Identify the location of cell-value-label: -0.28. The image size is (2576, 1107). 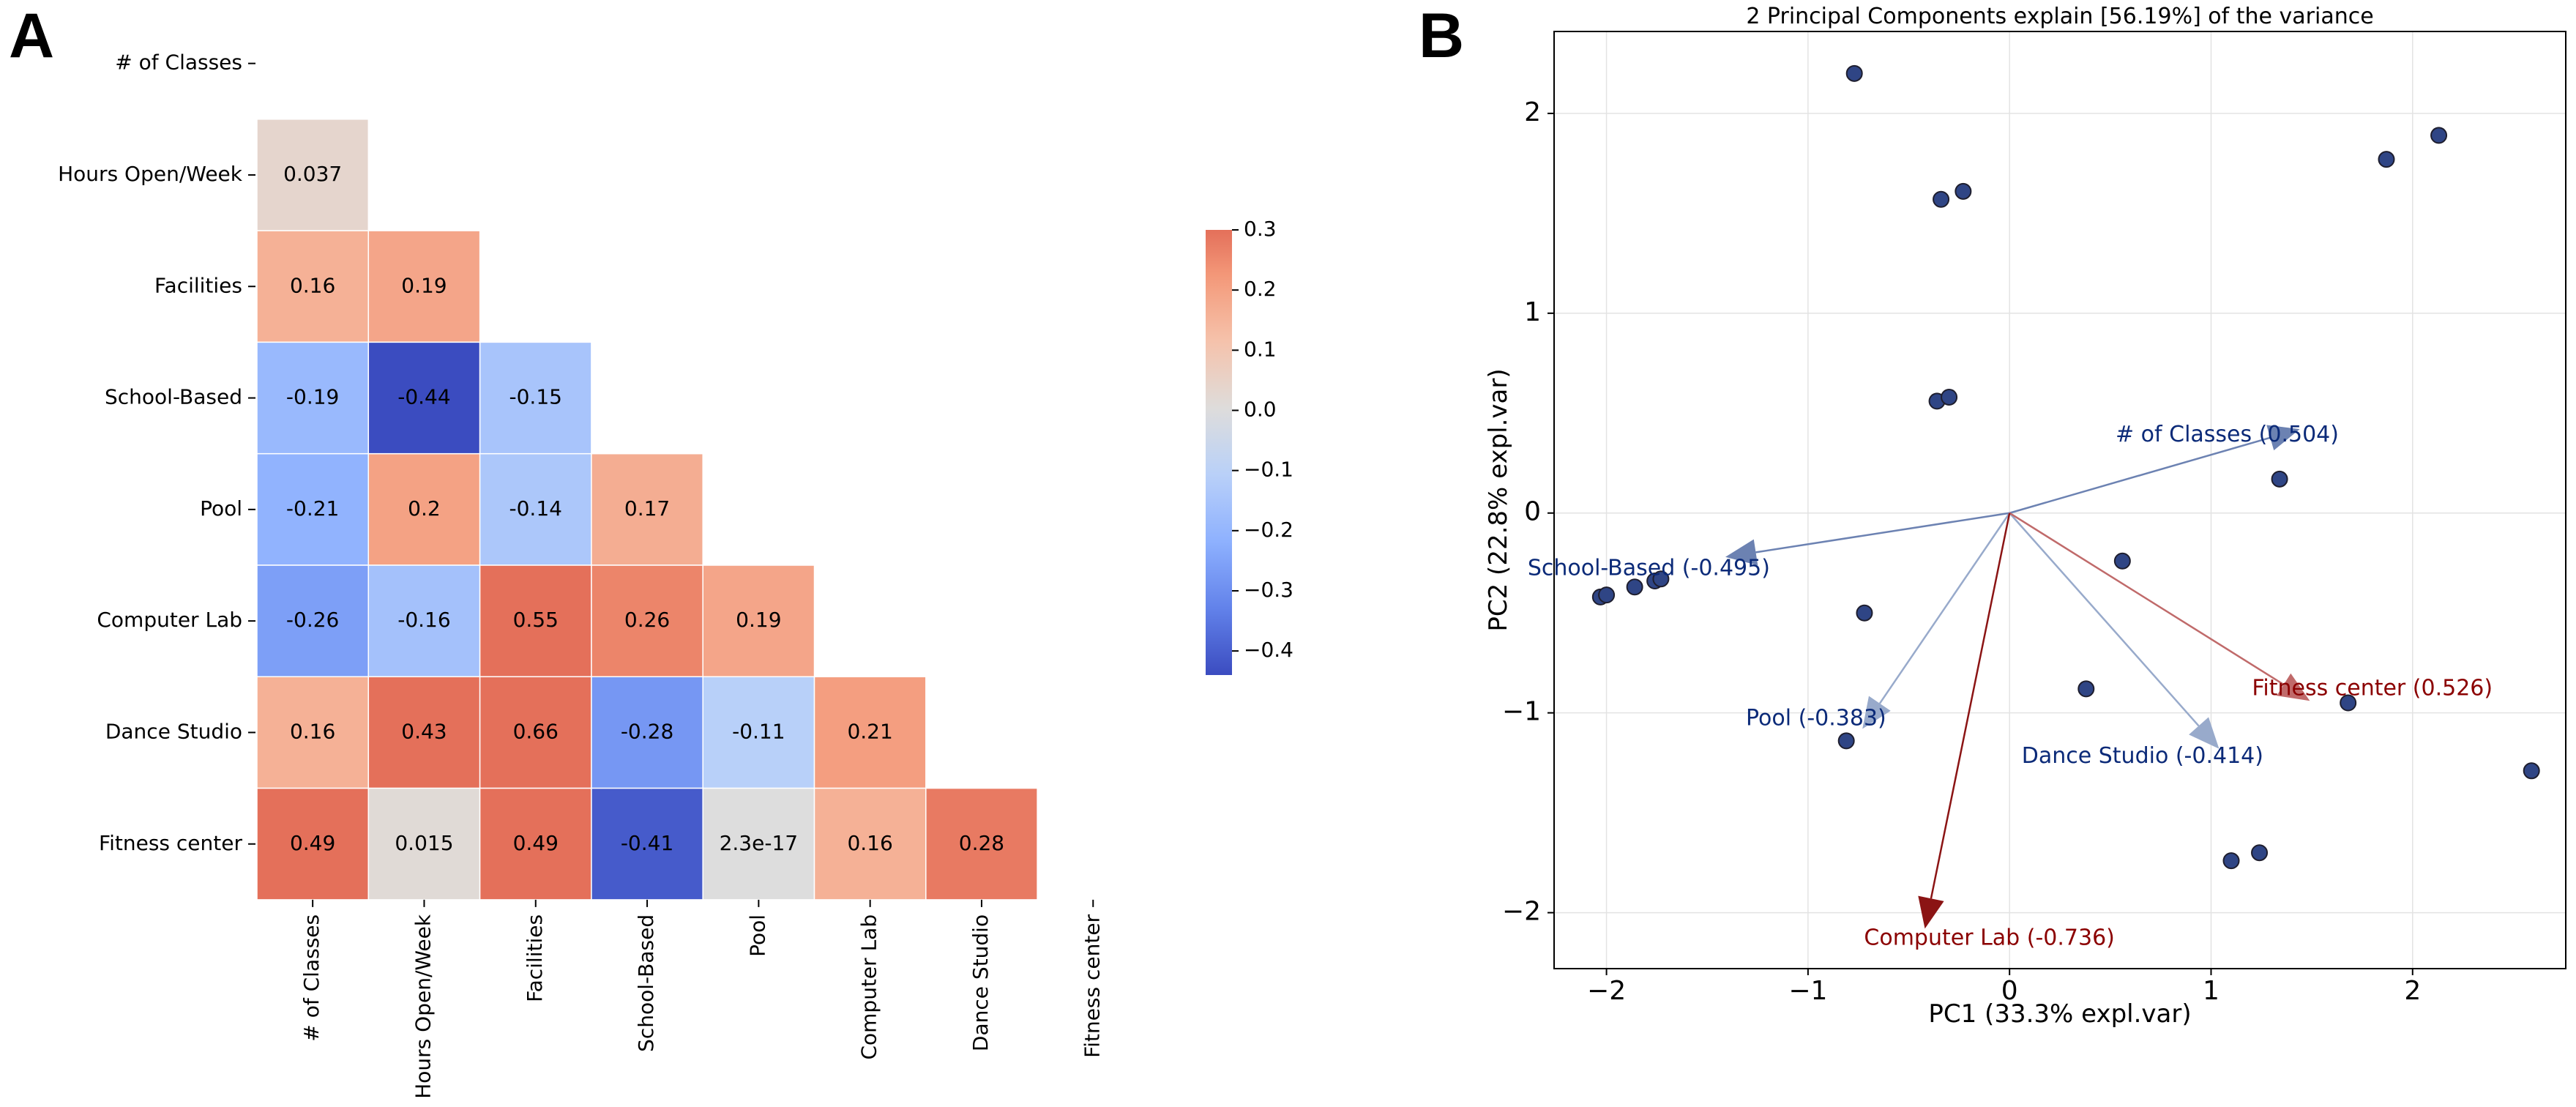
(647, 731).